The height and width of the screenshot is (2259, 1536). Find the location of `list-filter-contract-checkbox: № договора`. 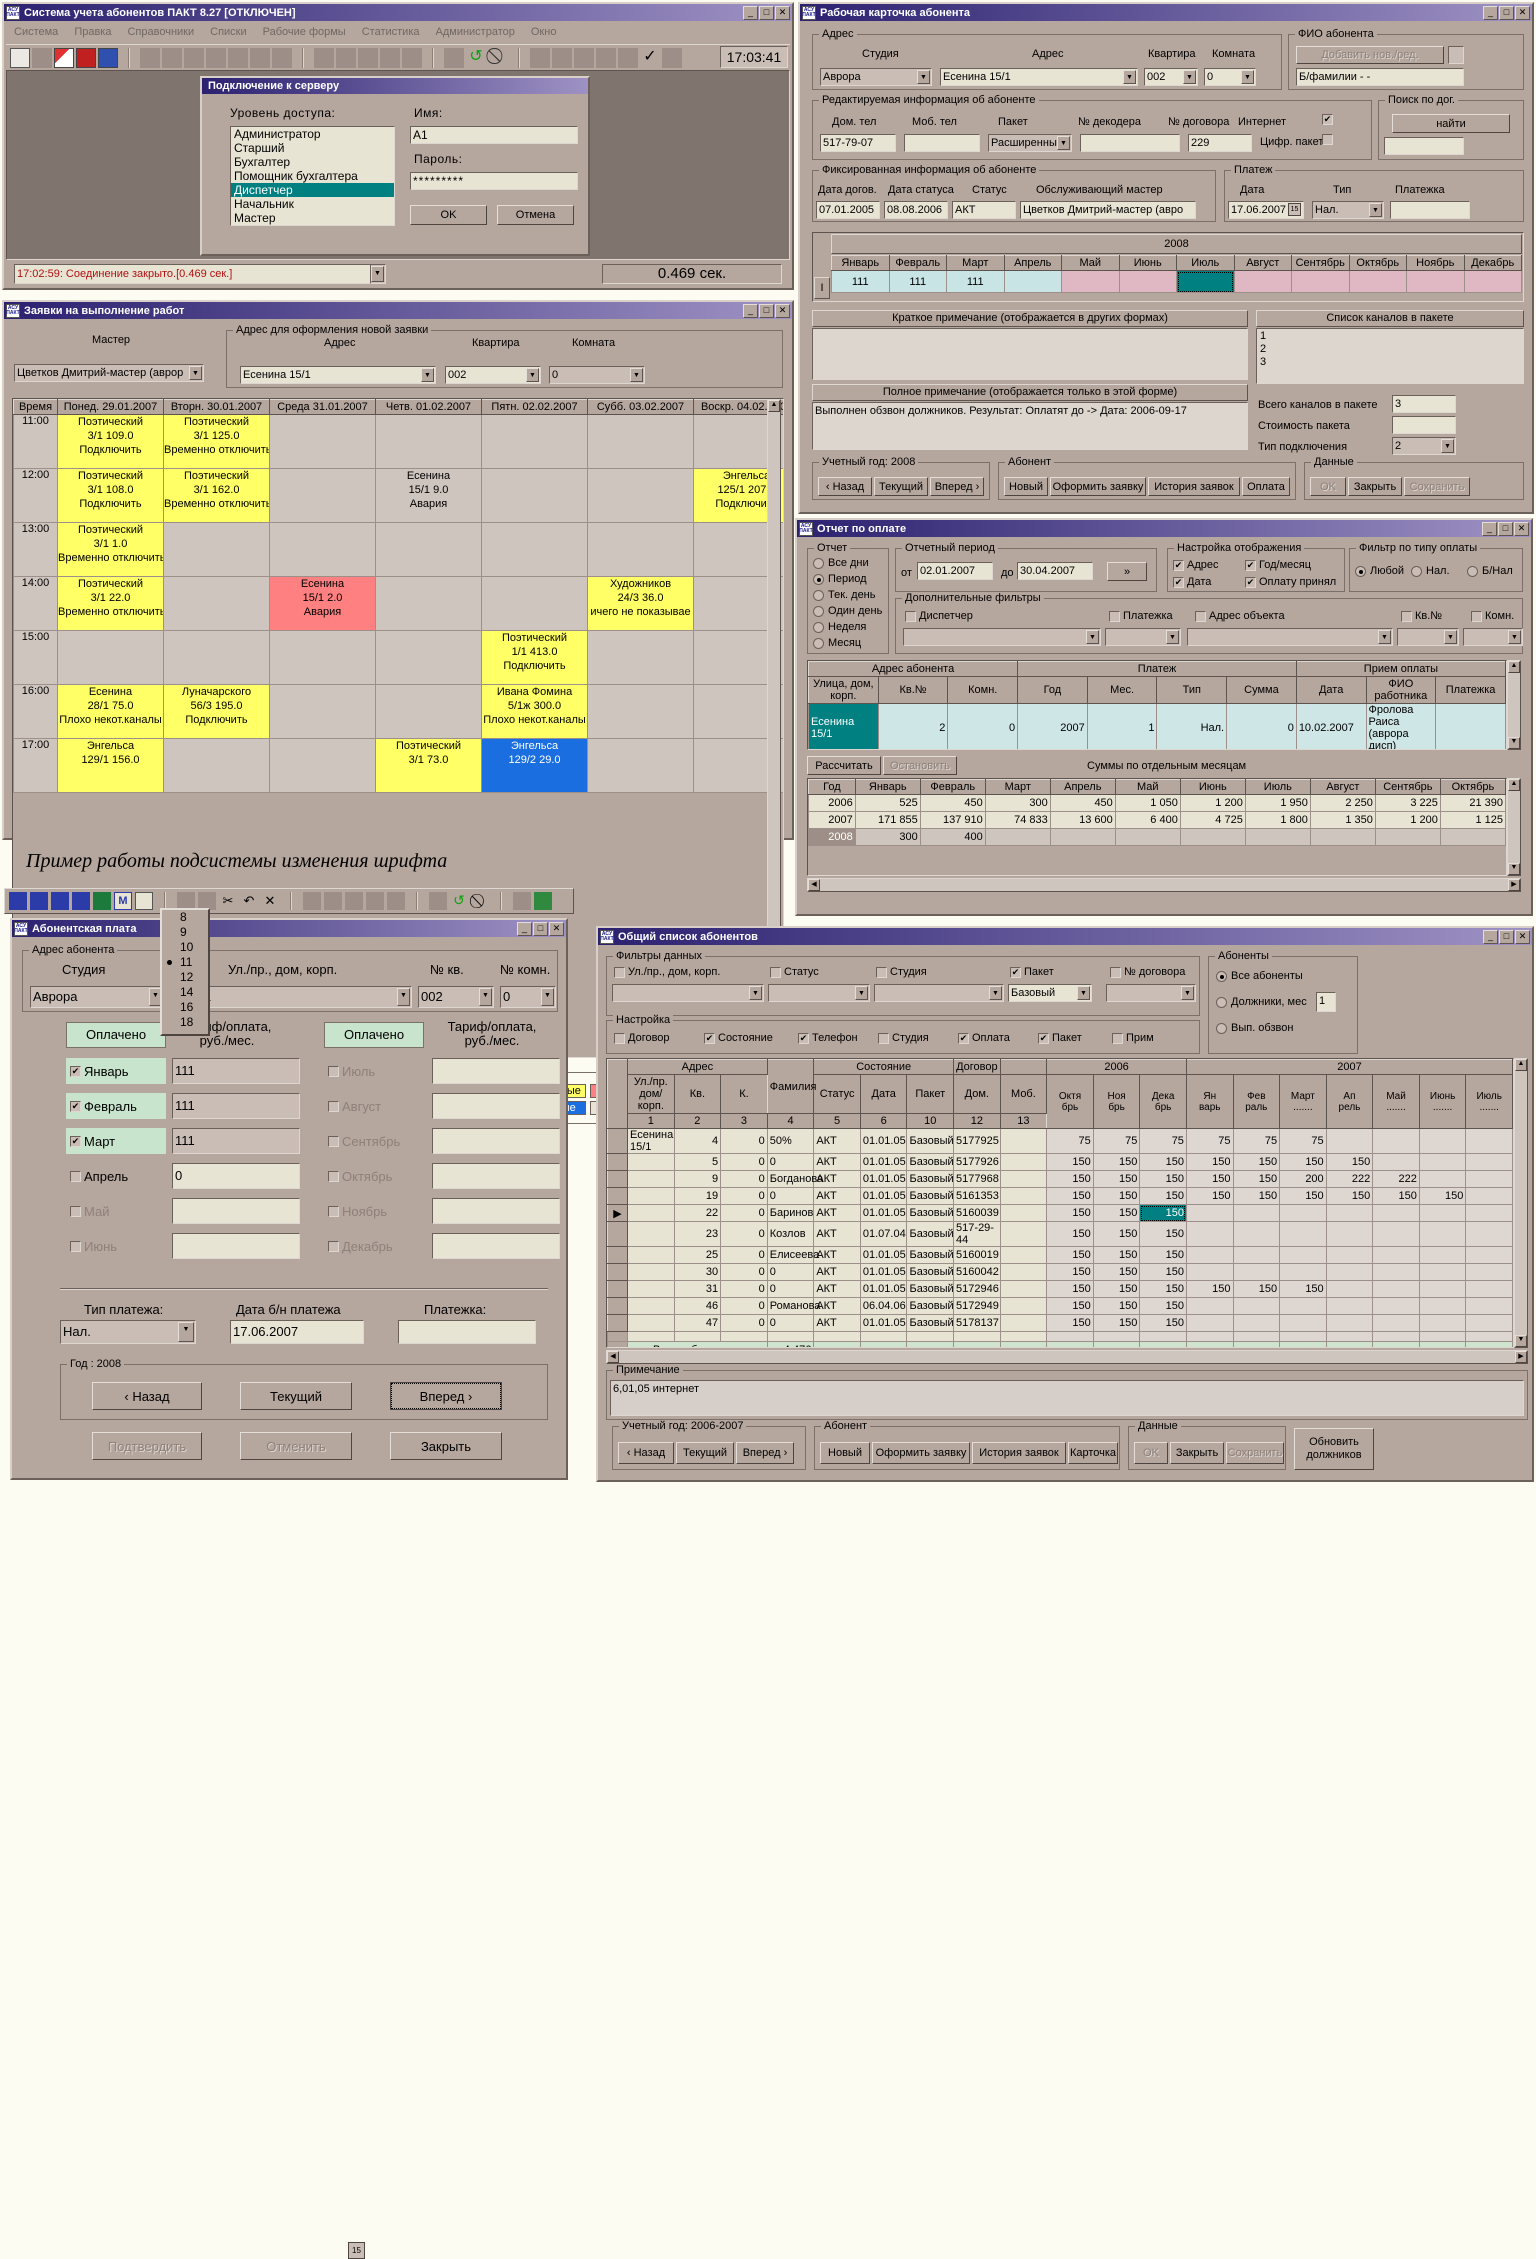

list-filter-contract-checkbox: № договора is located at coordinates (1147, 972).